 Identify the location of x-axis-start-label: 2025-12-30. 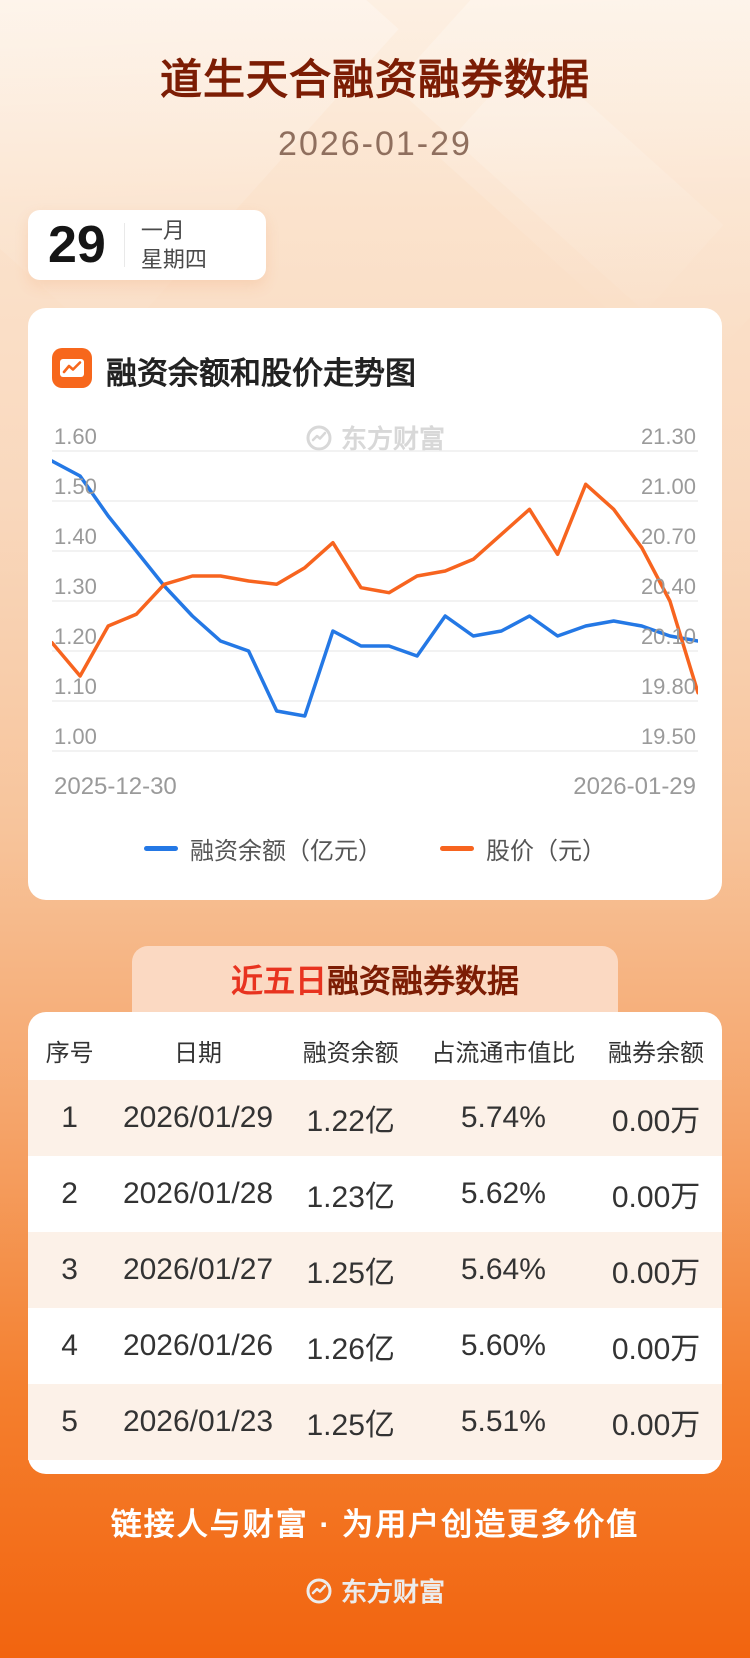
(115, 786).